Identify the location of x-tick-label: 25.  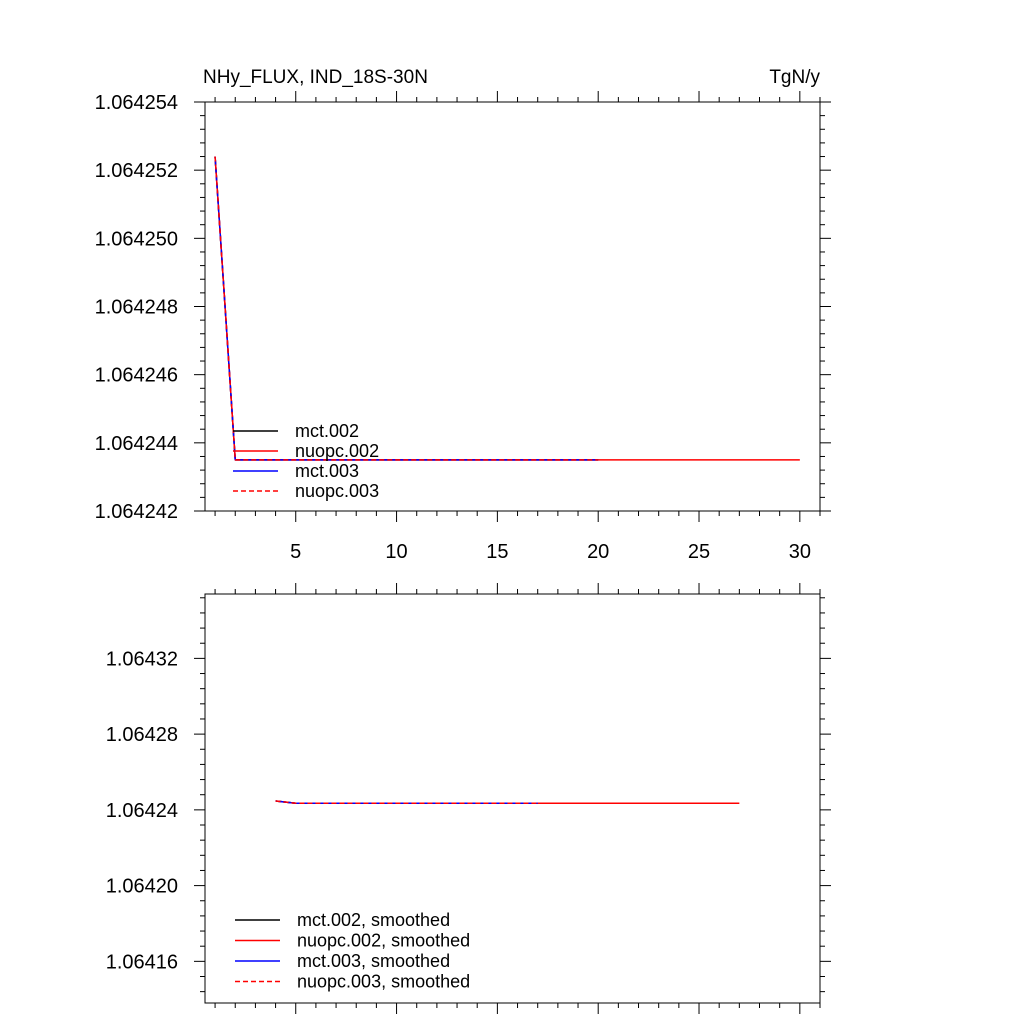
(699, 552).